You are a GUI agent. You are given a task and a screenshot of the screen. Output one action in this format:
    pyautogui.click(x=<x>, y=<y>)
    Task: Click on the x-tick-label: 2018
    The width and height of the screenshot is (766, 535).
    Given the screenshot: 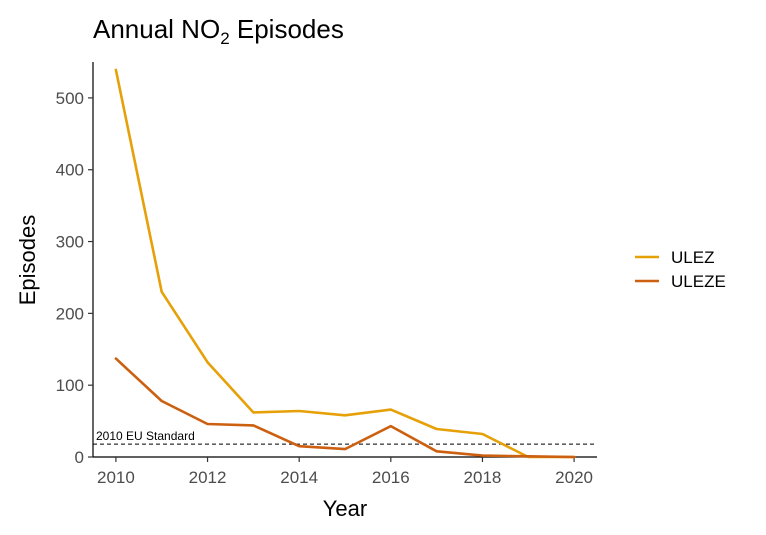 What is the action you would take?
    pyautogui.click(x=483, y=477)
    